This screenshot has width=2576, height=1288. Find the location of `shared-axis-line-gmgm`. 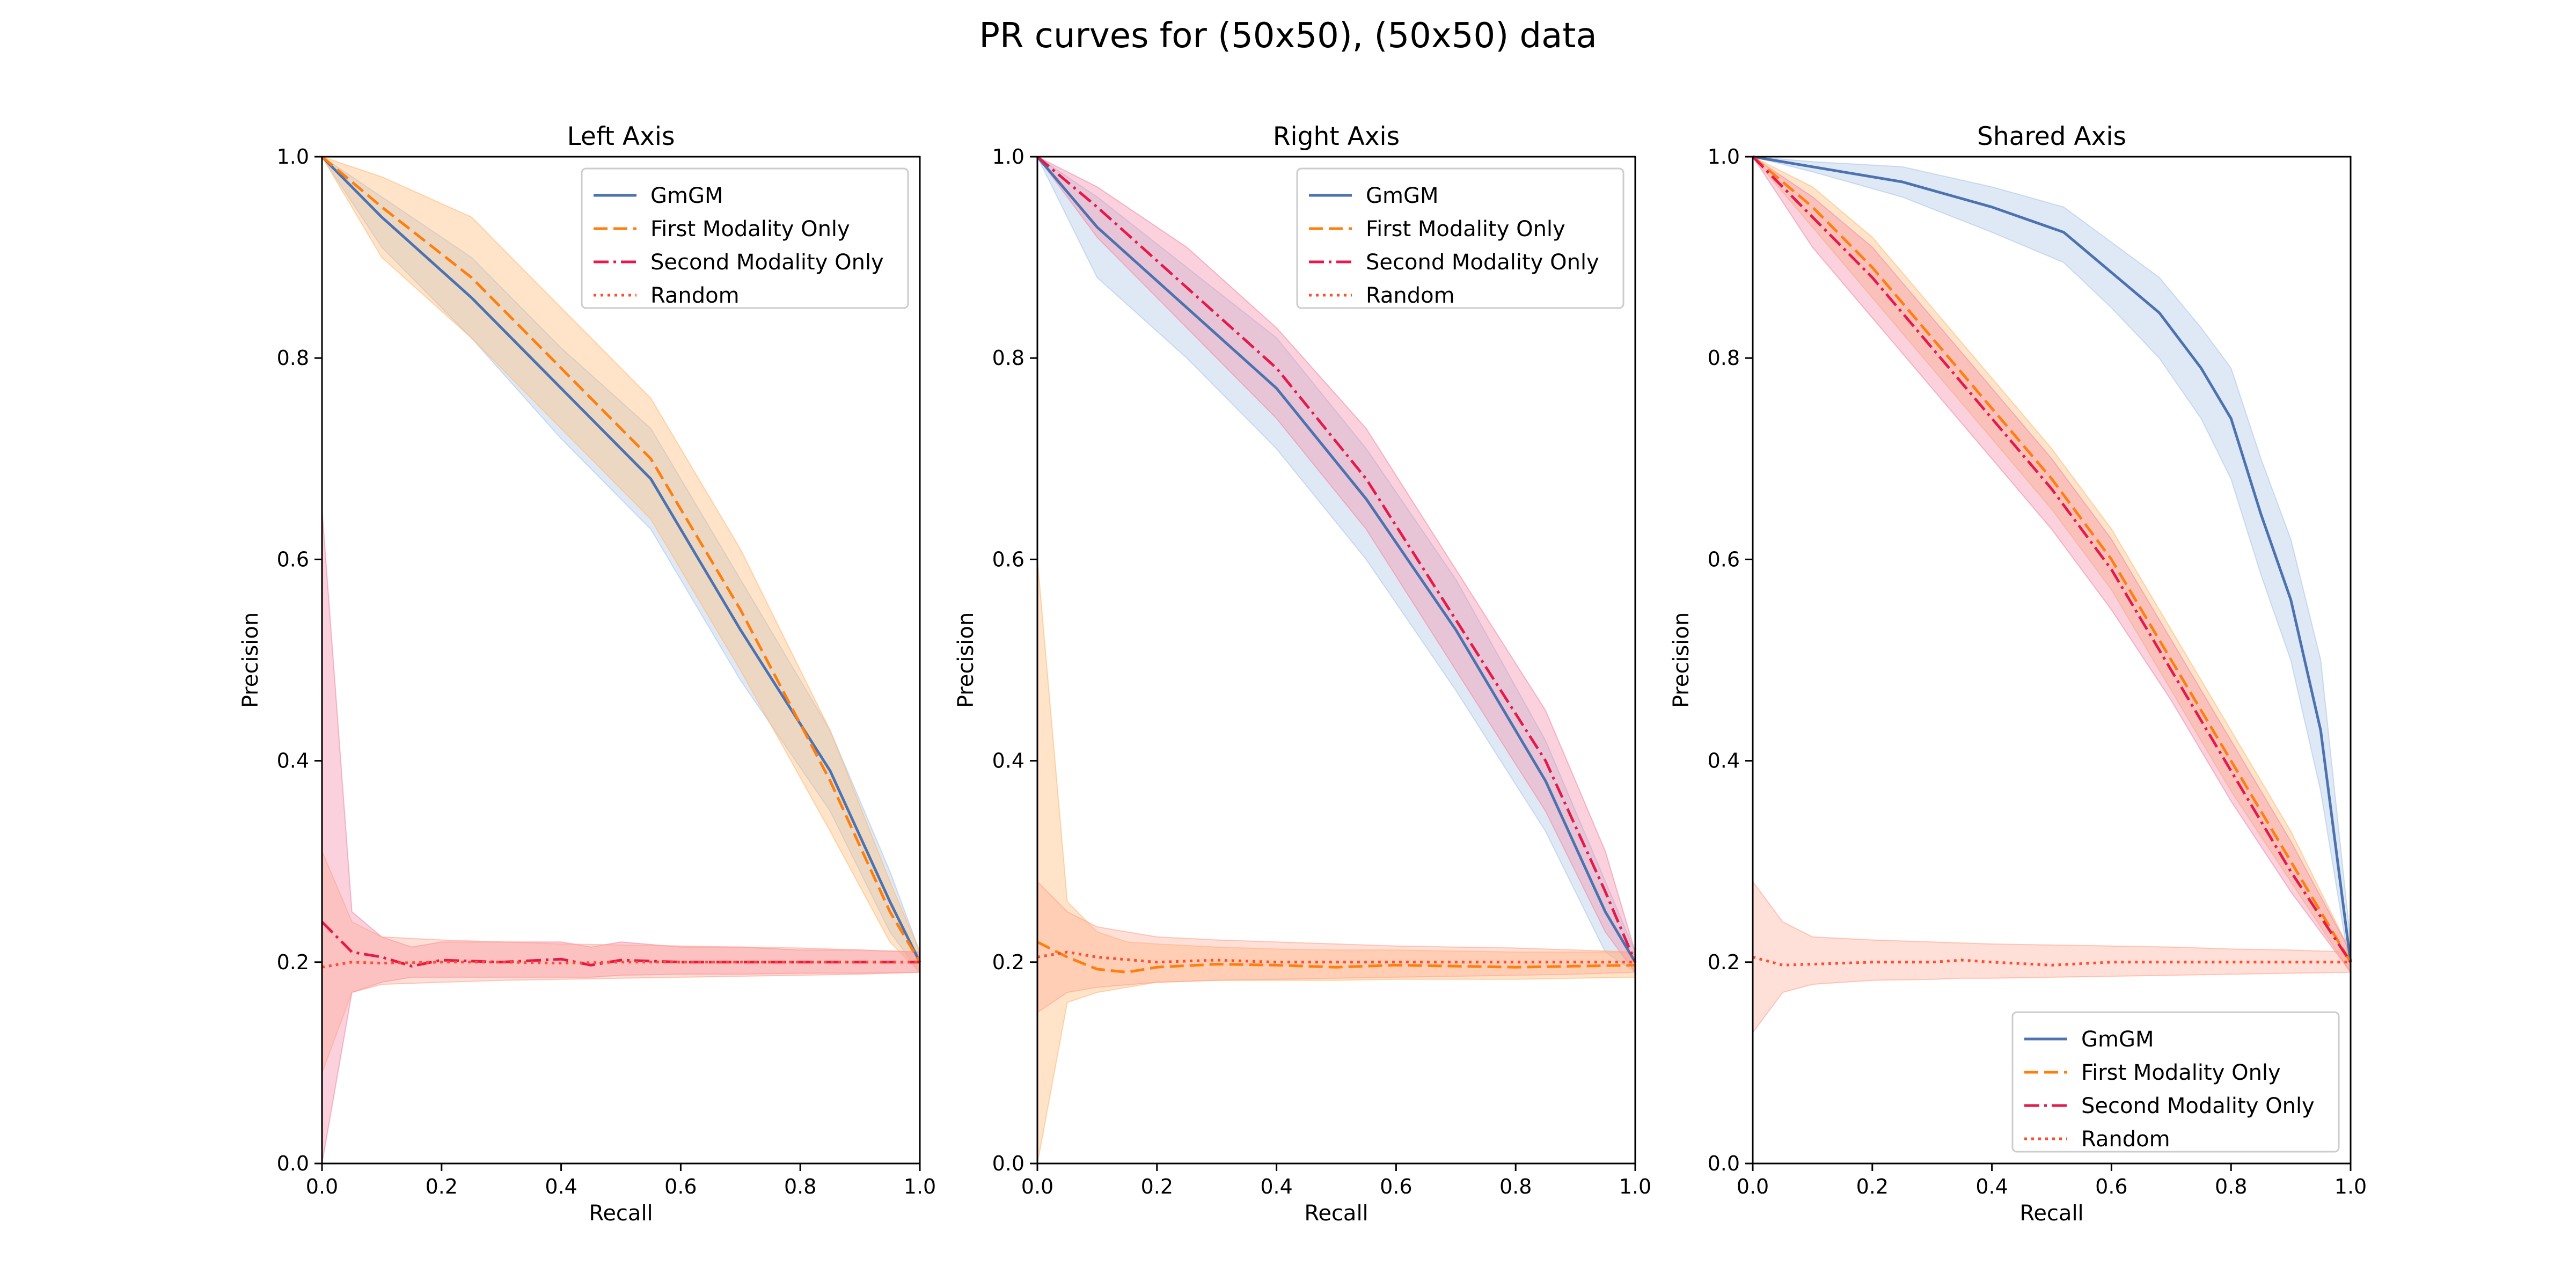

shared-axis-line-gmgm is located at coordinates (2052, 559).